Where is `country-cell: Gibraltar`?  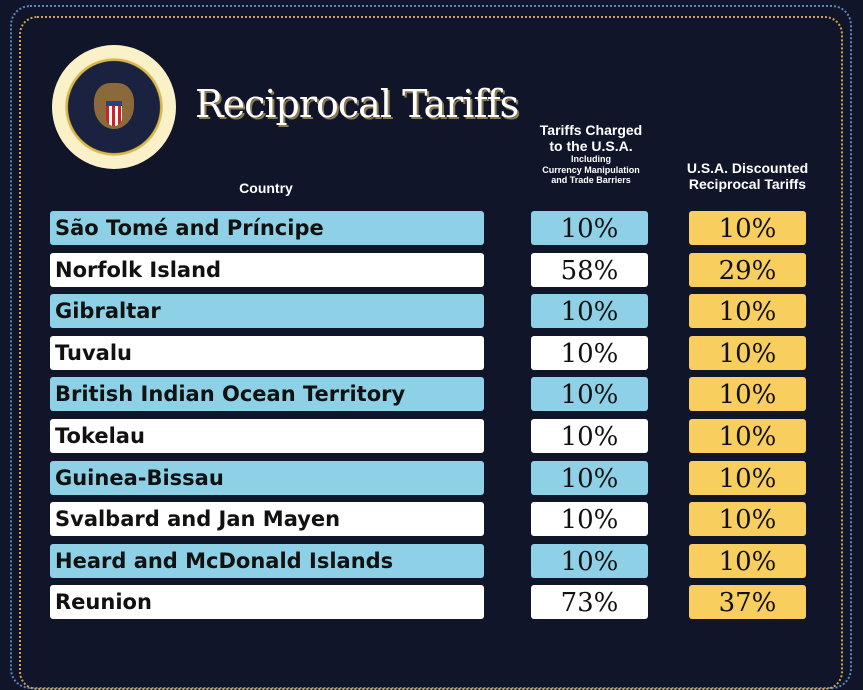 country-cell: Gibraltar is located at coordinates (267, 311).